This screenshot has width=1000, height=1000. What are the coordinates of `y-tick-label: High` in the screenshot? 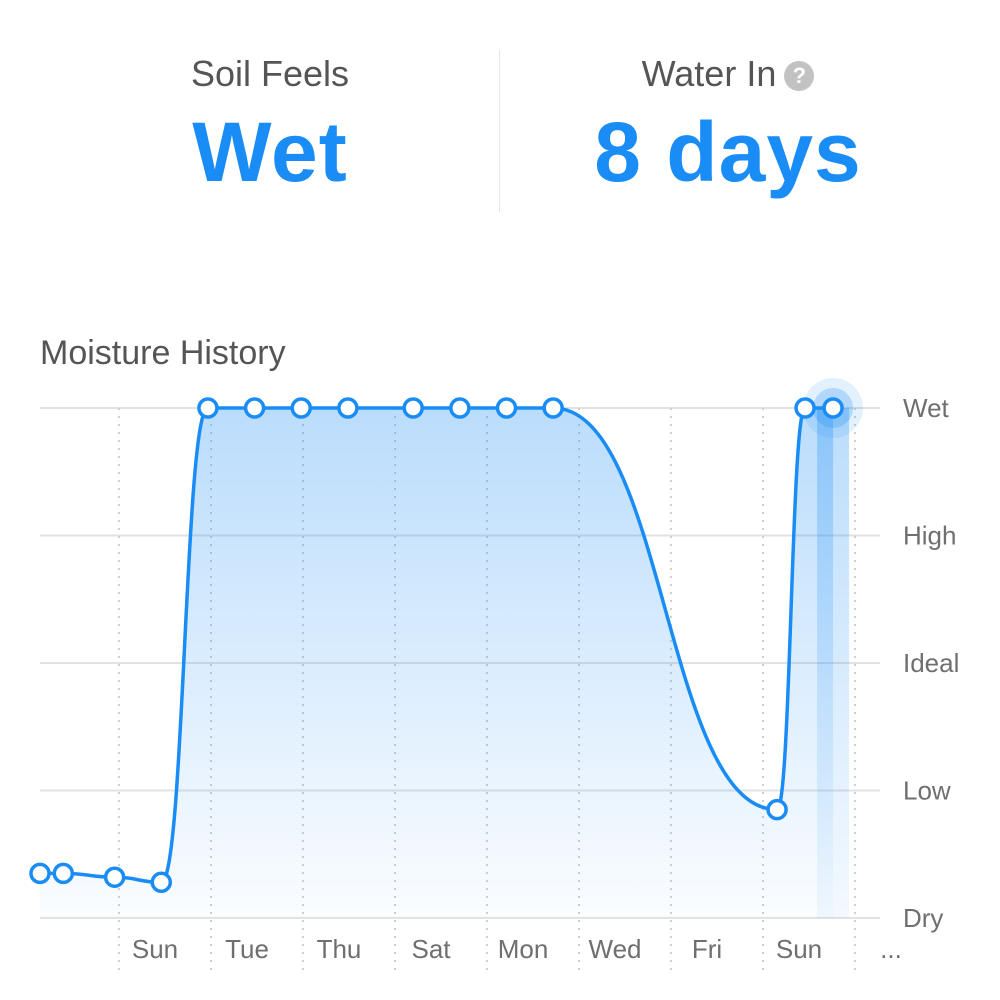 It's located at (929, 536).